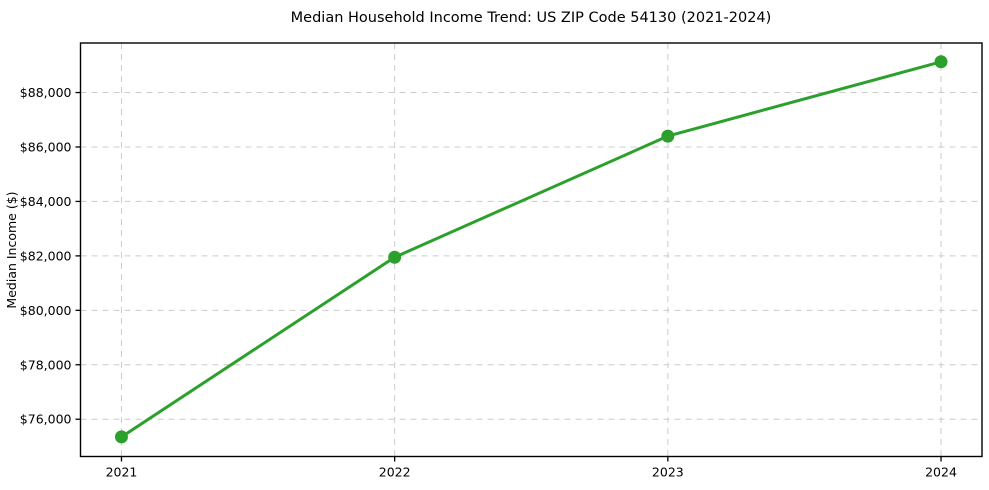  Describe the element at coordinates (11, 249) in the screenshot. I see `y-axis-title: Median Income ($)` at that location.